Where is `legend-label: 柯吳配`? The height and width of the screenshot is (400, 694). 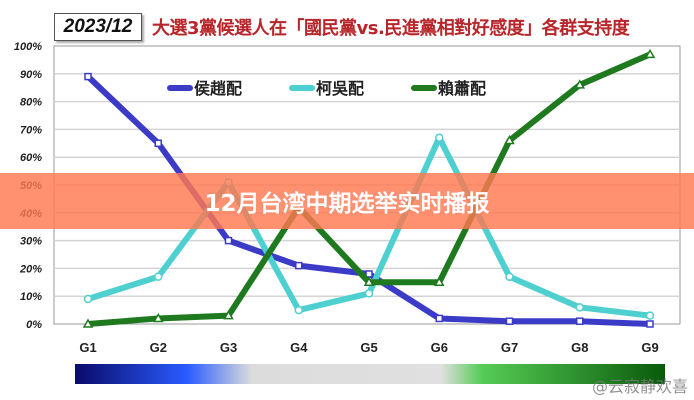 legend-label: 柯吳配 is located at coordinates (340, 88).